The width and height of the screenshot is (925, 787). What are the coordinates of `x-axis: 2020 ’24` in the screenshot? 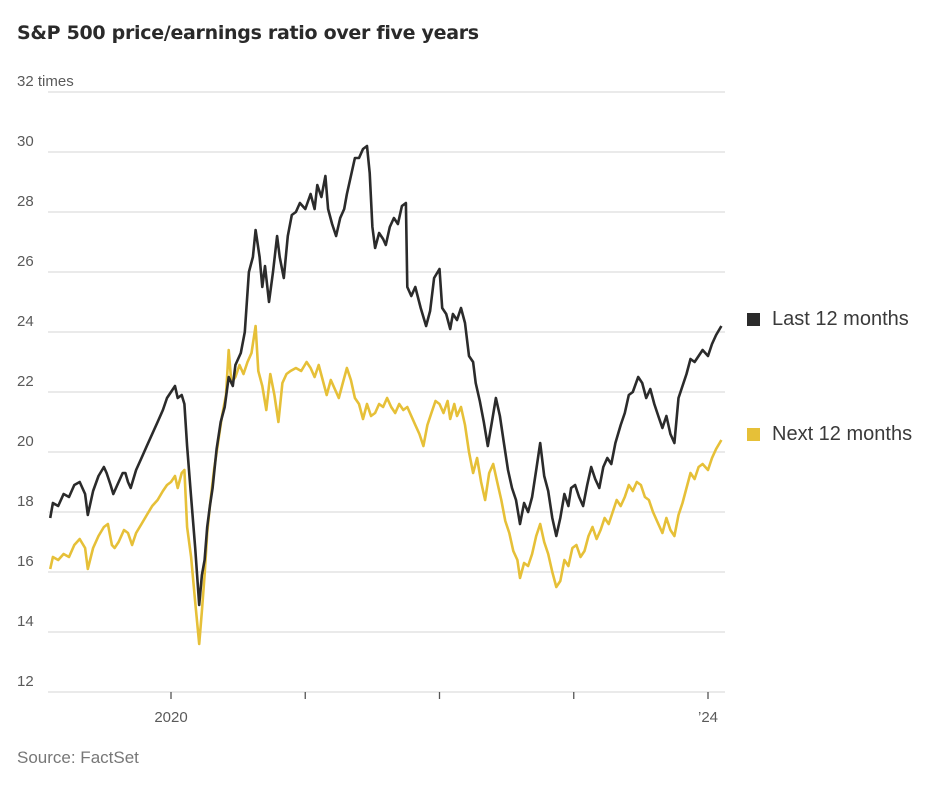 It's located at (436, 709).